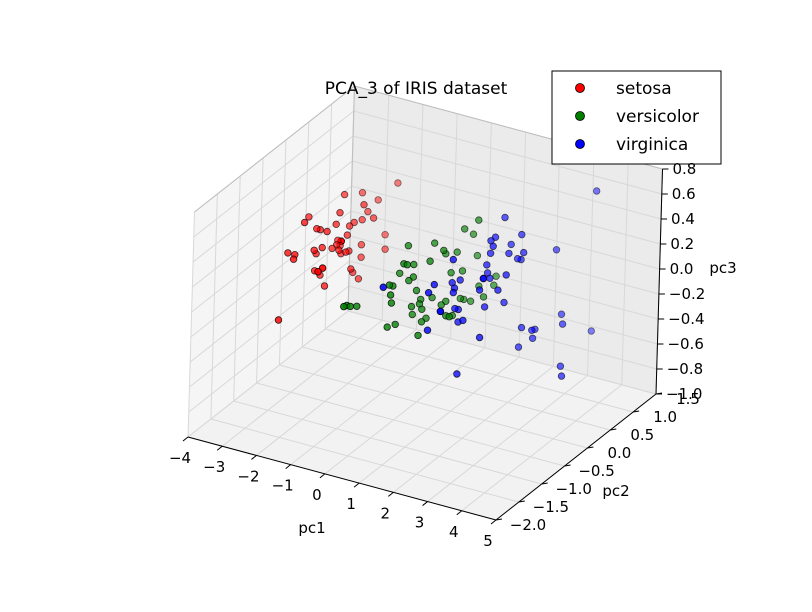  What do you see at coordinates (644, 89) in the screenshot?
I see `legend-label-setosa: setosa` at bounding box center [644, 89].